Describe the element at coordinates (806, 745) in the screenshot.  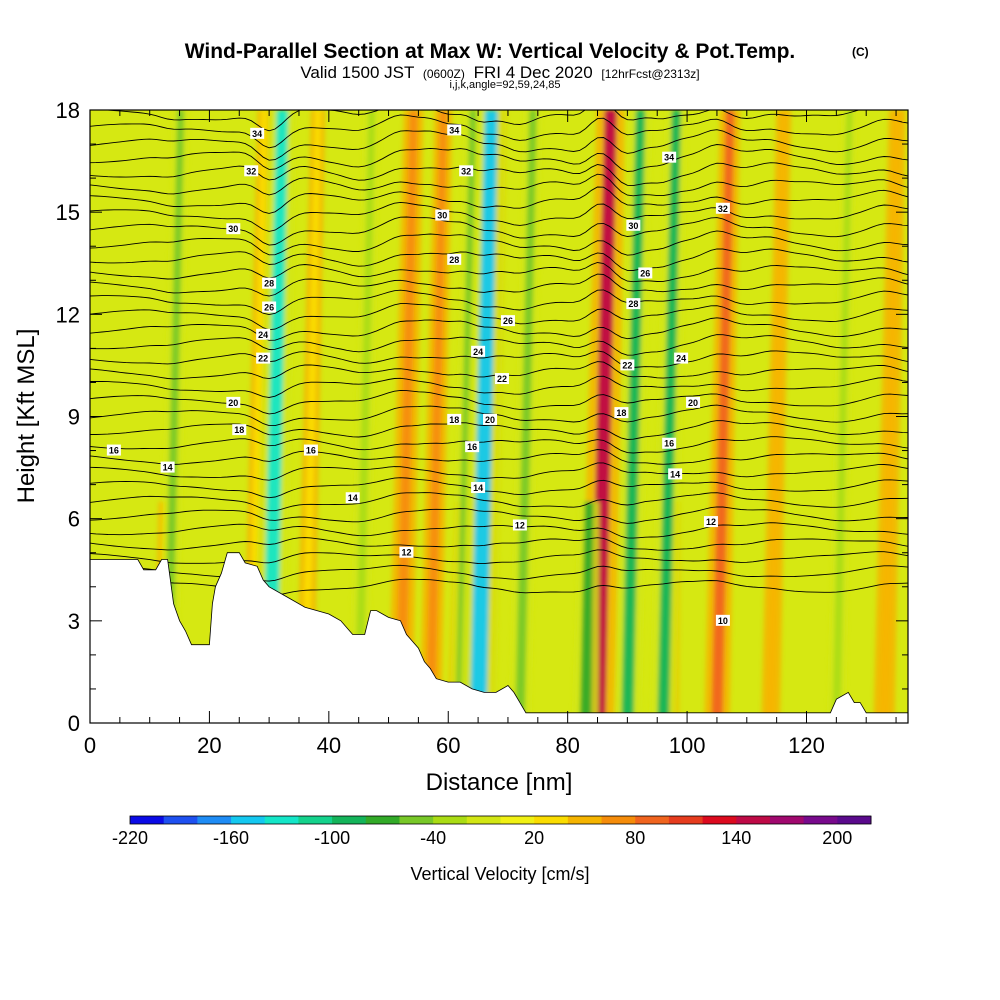
I see `x-tick-label: 120` at that location.